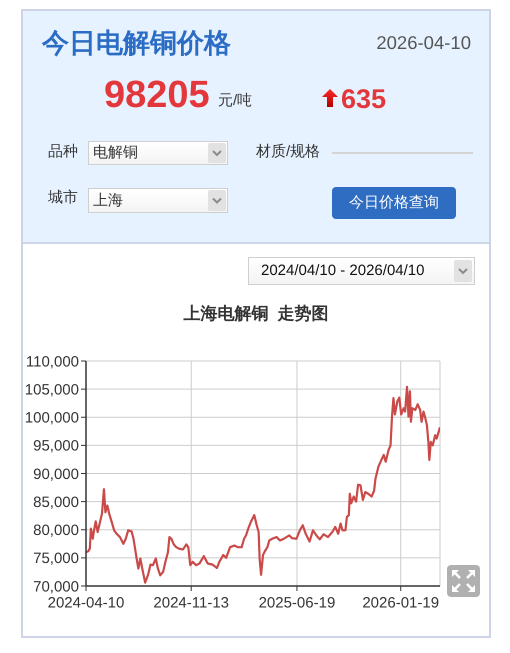 This screenshot has height=653, width=510. What do you see at coordinates (136, 43) in the screenshot?
I see `text: 今日电解铜价格` at bounding box center [136, 43].